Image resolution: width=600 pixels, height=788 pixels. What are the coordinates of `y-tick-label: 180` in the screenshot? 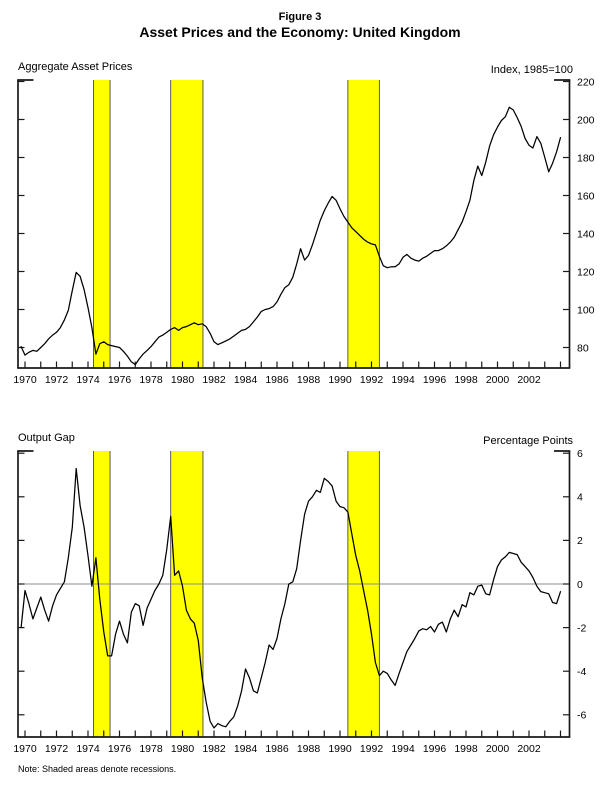 It's located at (586, 158).